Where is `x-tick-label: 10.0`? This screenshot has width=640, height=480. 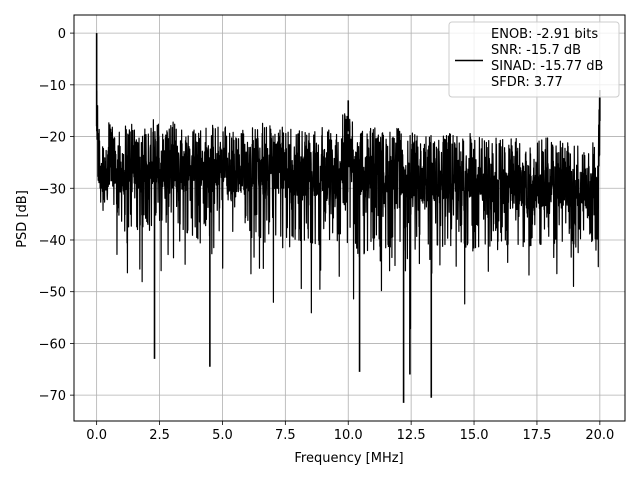
x-tick-label: 10.0 is located at coordinates (348, 435).